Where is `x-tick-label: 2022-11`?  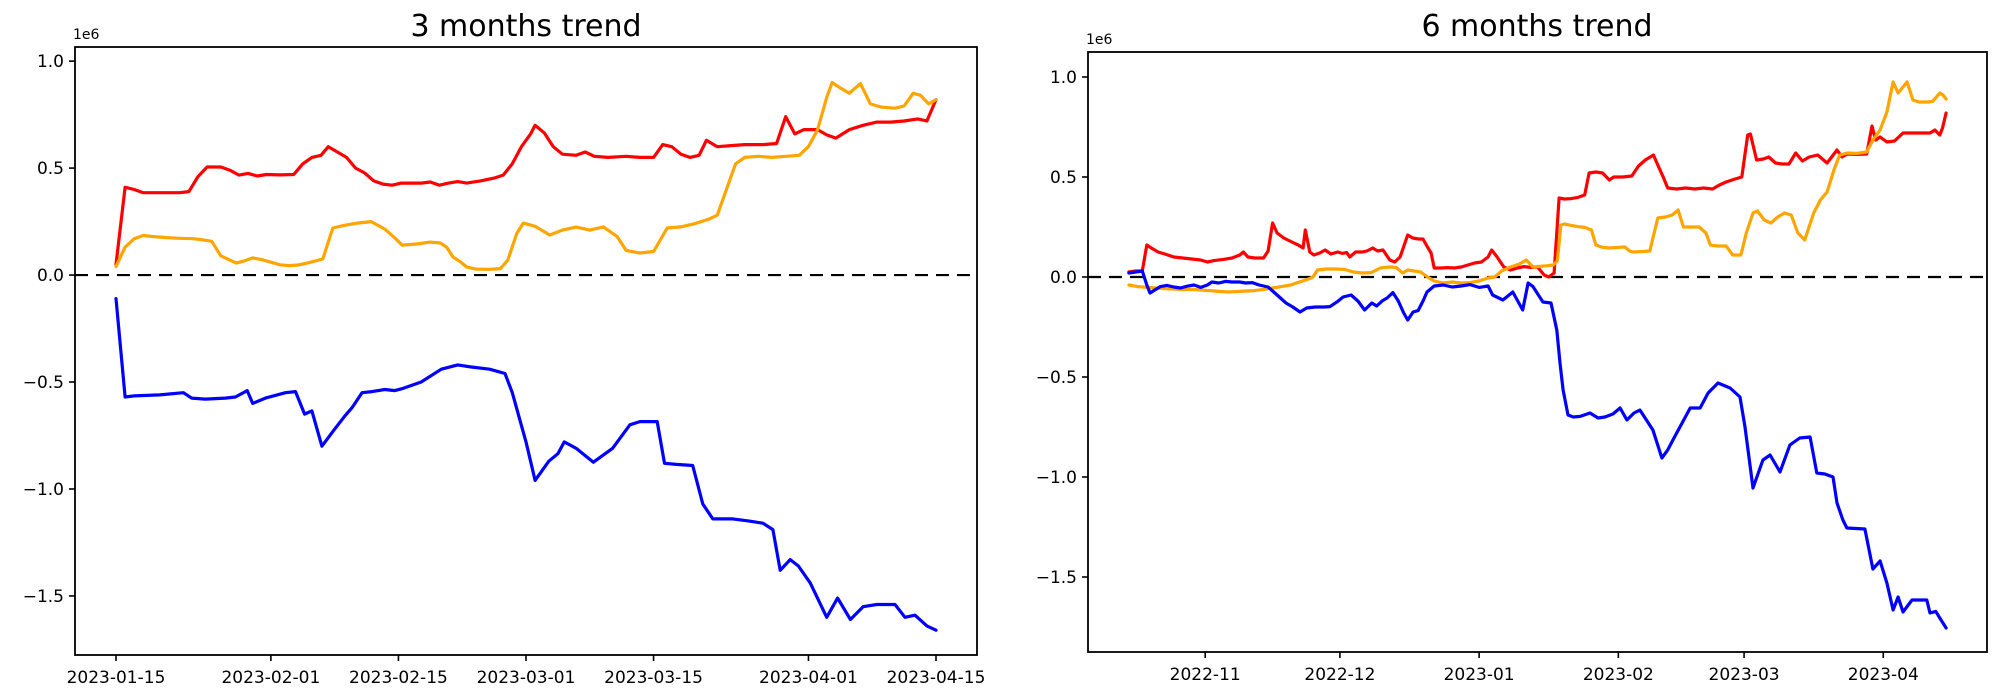
x-tick-label: 2022-11 is located at coordinates (1205, 675).